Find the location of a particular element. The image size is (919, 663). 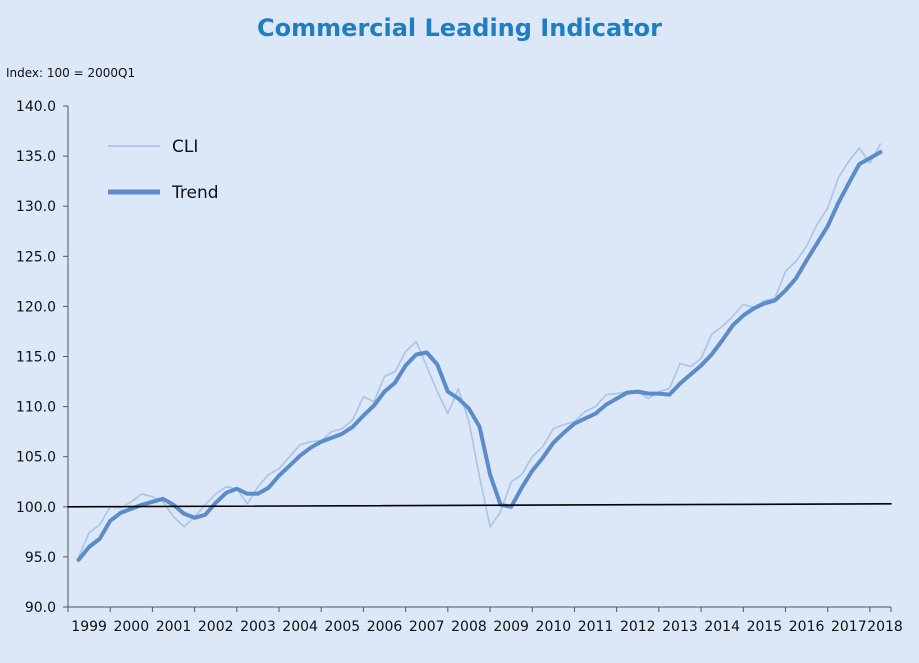

chart-title: Commercial Leading Indicator is located at coordinates (459, 28).